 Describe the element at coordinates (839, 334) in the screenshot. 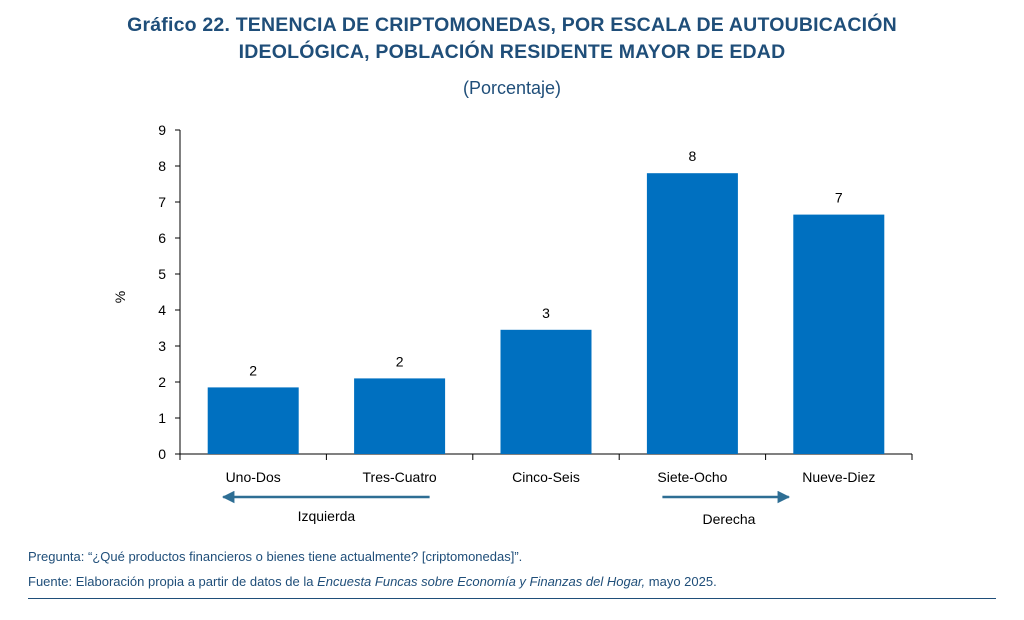

I see `bar-nueve-diez` at that location.